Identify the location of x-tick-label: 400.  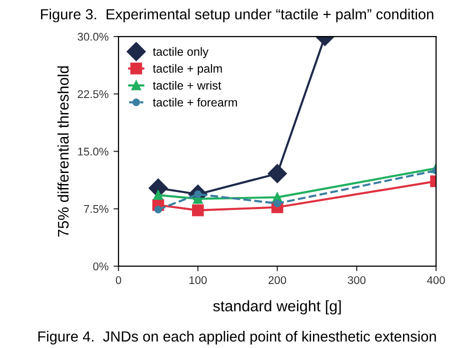
(436, 280).